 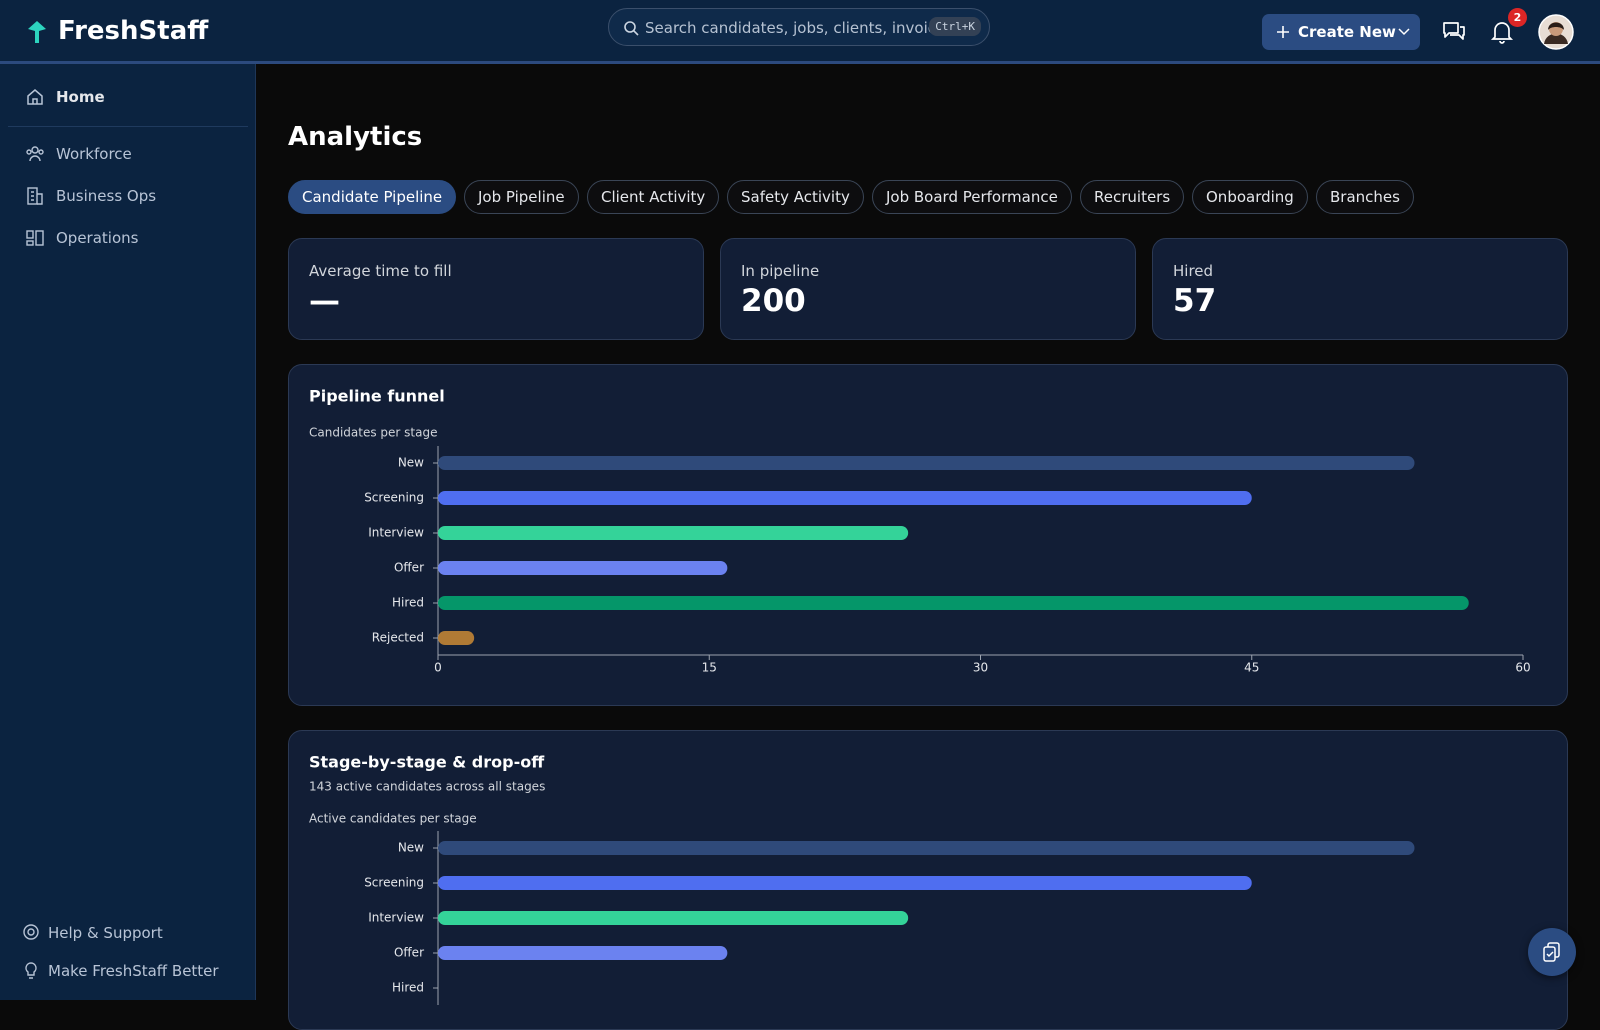 I want to click on nav-label: Operations, so click(x=97, y=238).